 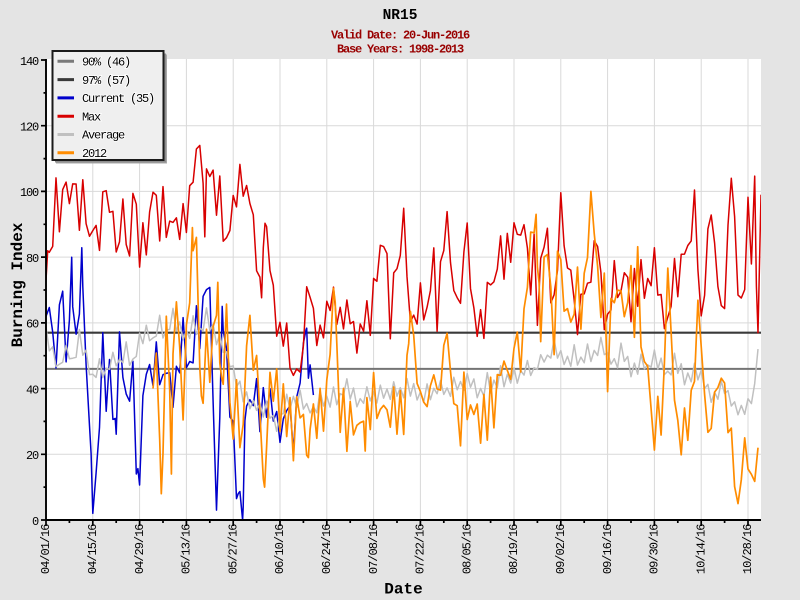 What do you see at coordinates (32, 325) in the screenshot?
I see `svg-text: 60` at bounding box center [32, 325].